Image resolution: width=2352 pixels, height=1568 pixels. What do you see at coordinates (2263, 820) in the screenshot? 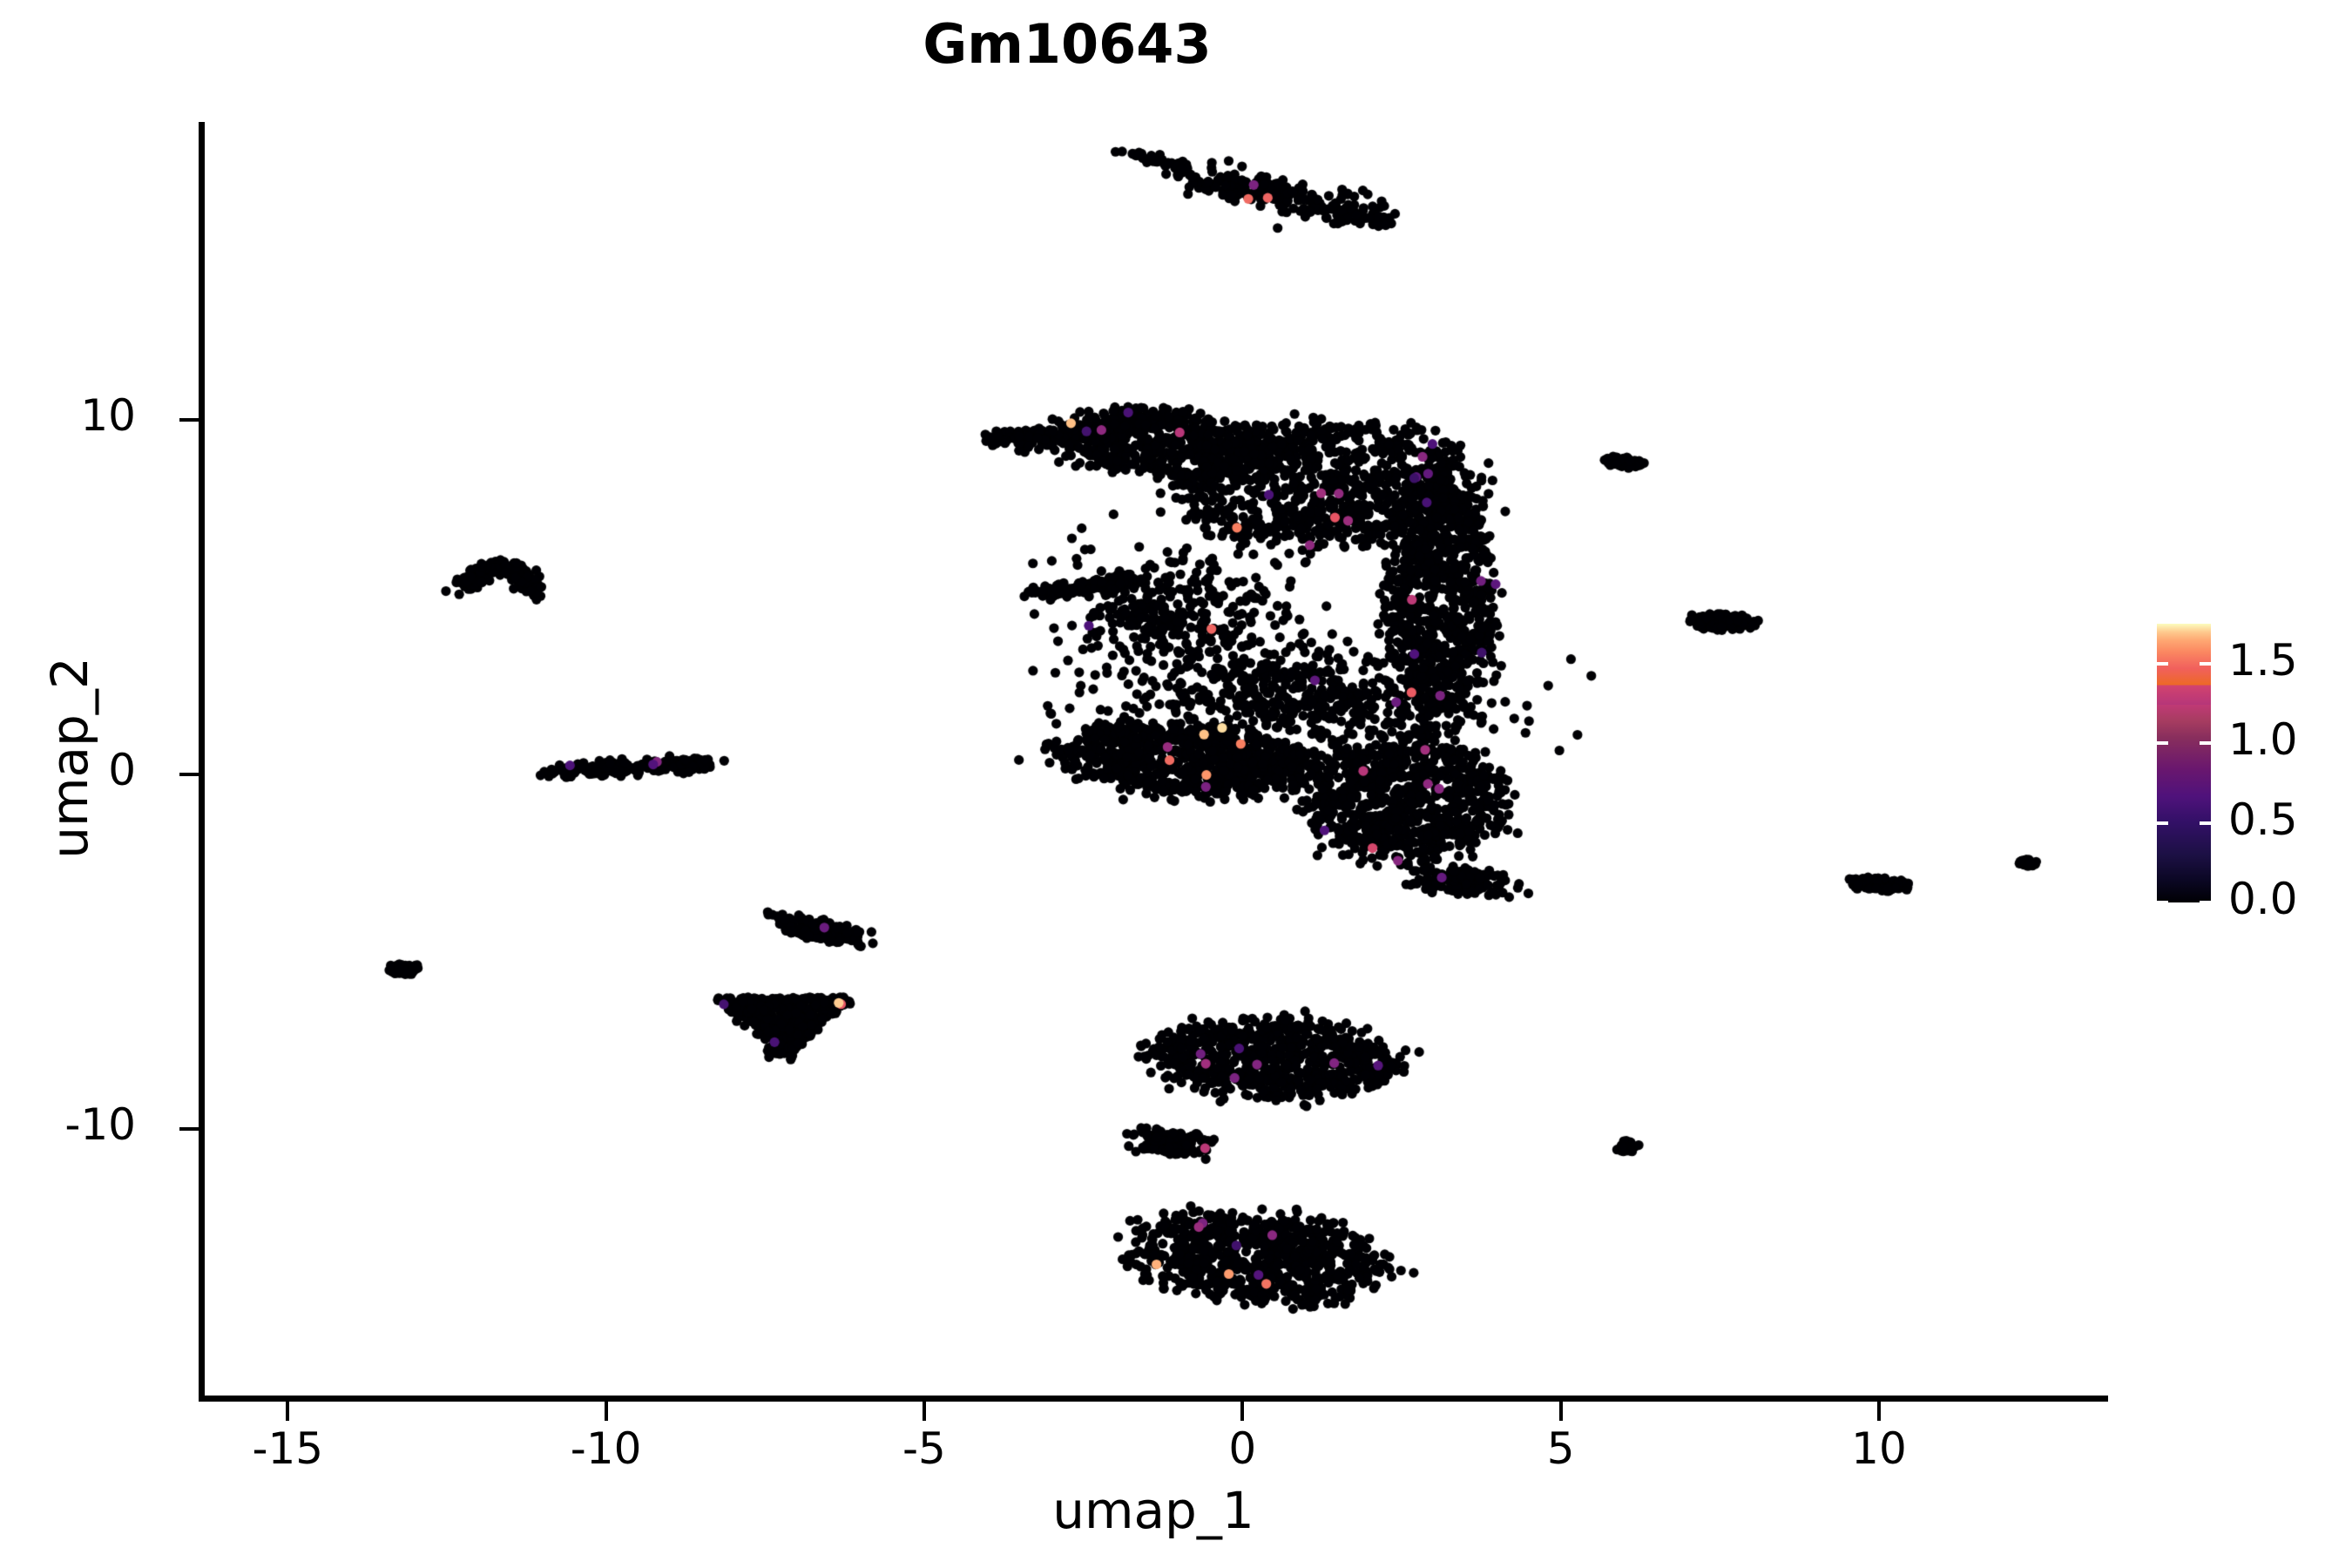
I see `colorbar-tick-label: 0.5` at bounding box center [2263, 820].